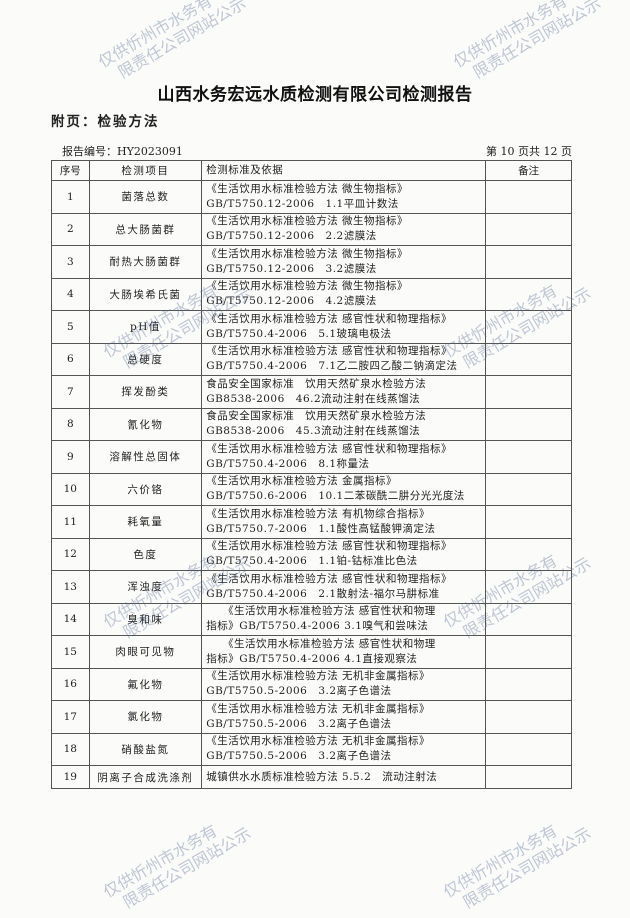 This screenshot has height=918, width=630. What do you see at coordinates (70, 652) in the screenshot?
I see `row-number: 15` at bounding box center [70, 652].